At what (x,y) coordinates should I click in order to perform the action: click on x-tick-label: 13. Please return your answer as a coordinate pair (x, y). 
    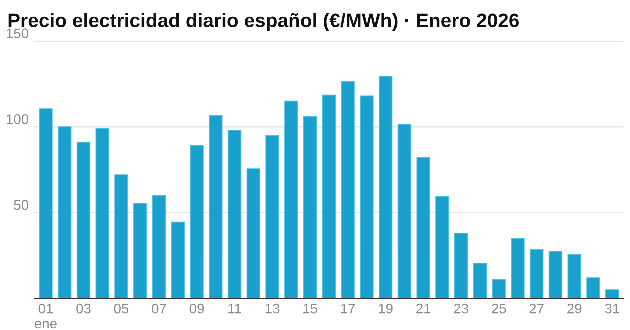
    Looking at the image, I should click on (273, 309).